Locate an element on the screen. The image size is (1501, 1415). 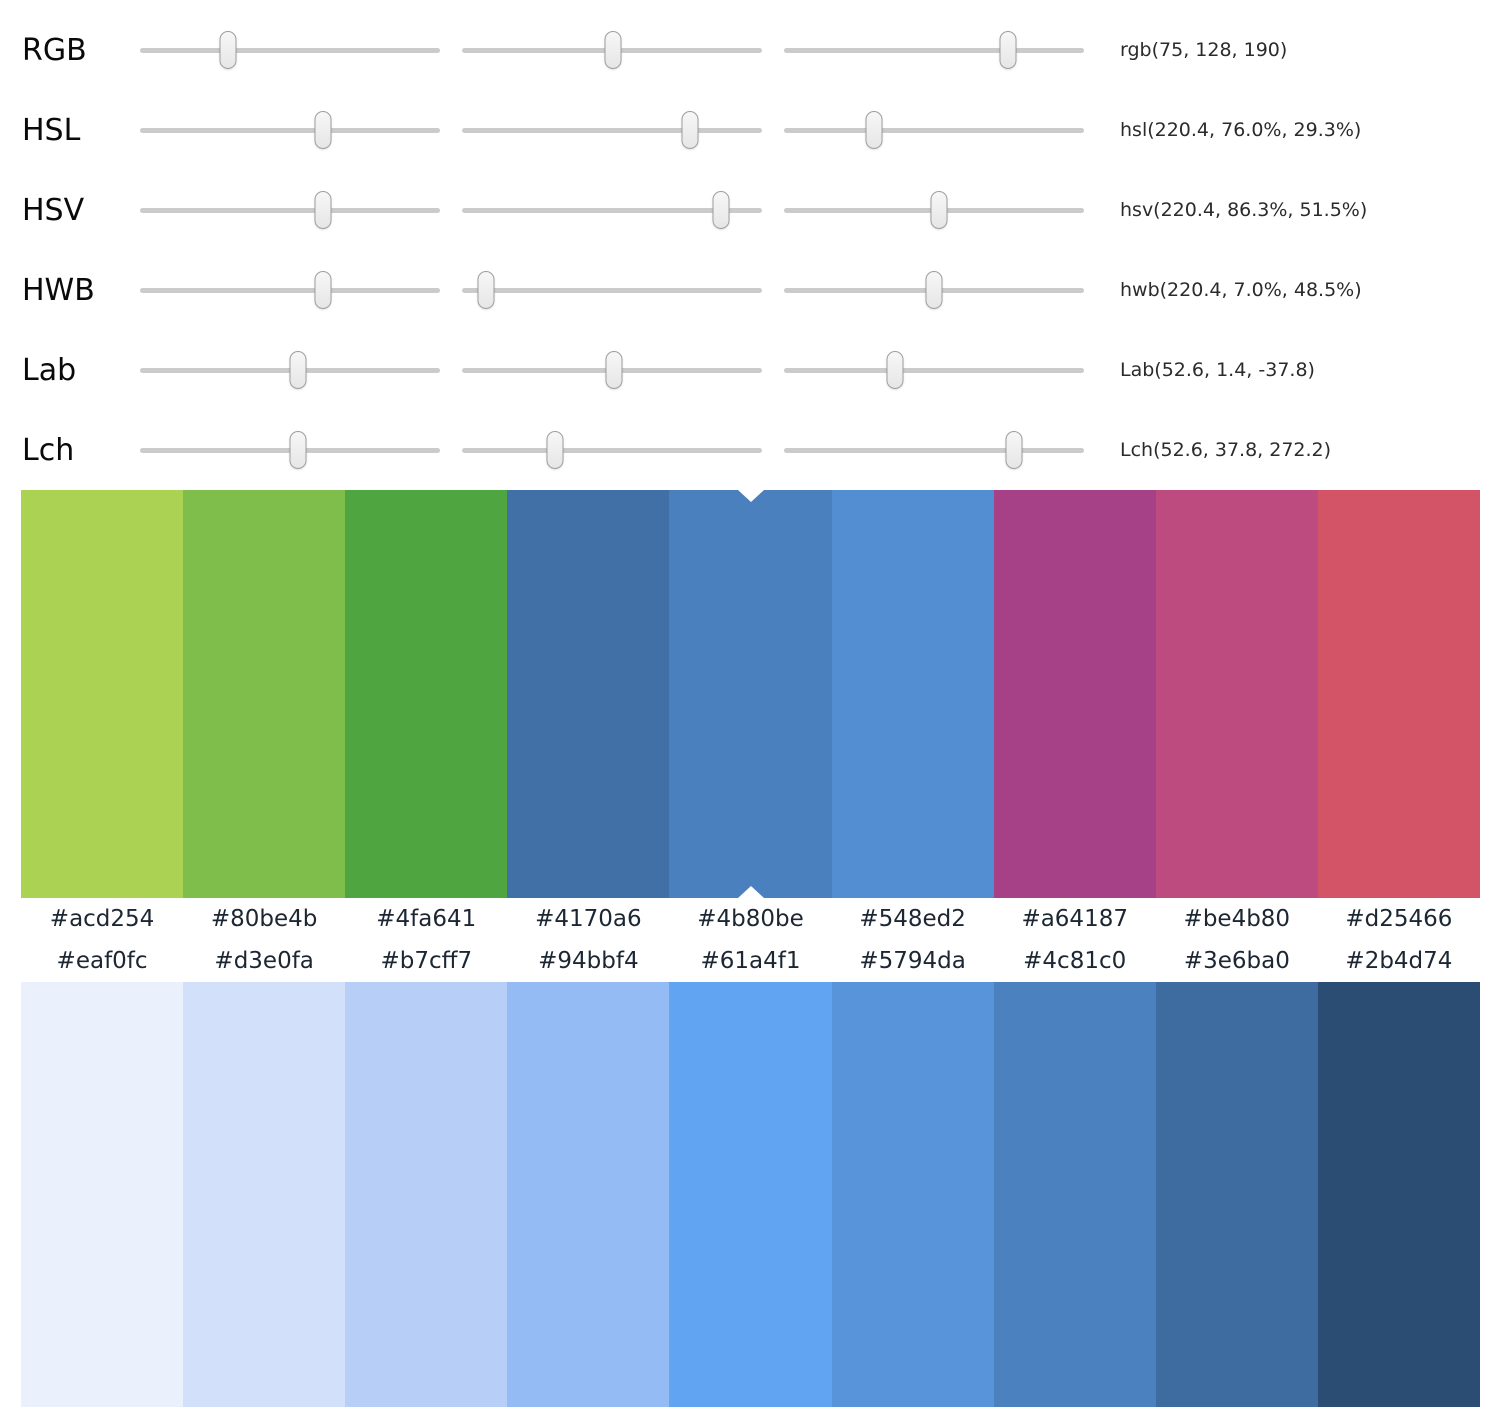
swatch-hex-label: #3e6ba0 is located at coordinates (1236, 961).